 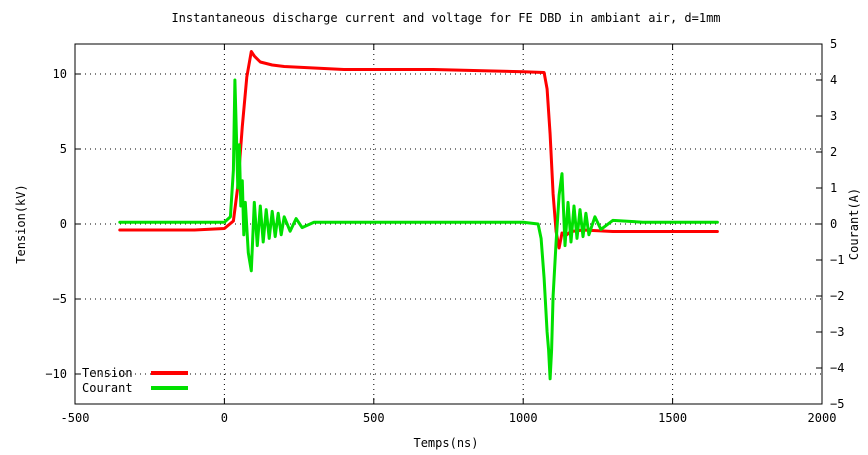 What do you see at coordinates (833, 224) in the screenshot?
I see `y2-tick-label: 0` at bounding box center [833, 224].